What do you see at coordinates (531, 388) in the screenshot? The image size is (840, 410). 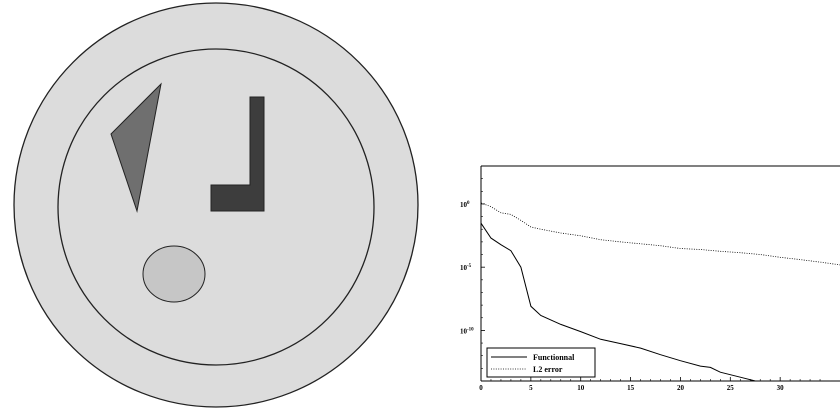 I see `x-tick-label: 5` at bounding box center [531, 388].